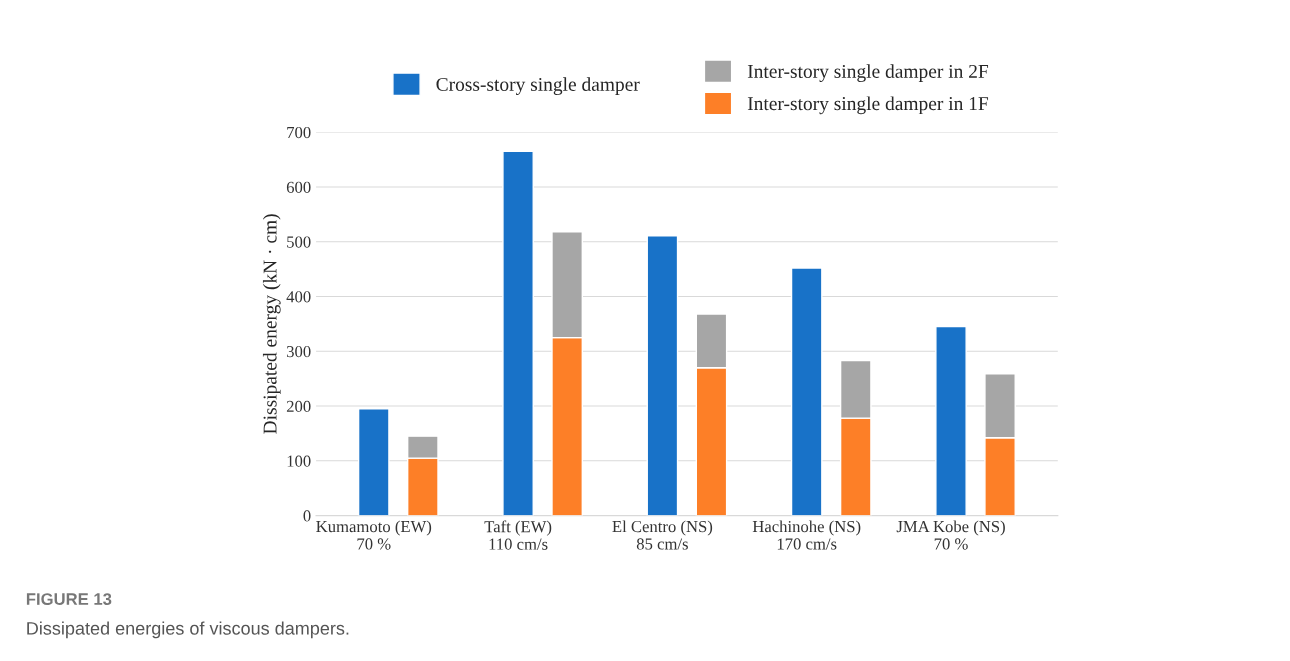 The width and height of the screenshot is (1290, 661). What do you see at coordinates (271, 324) in the screenshot?
I see `y-axis-title: Dissipated energy (kN · cm)` at bounding box center [271, 324].